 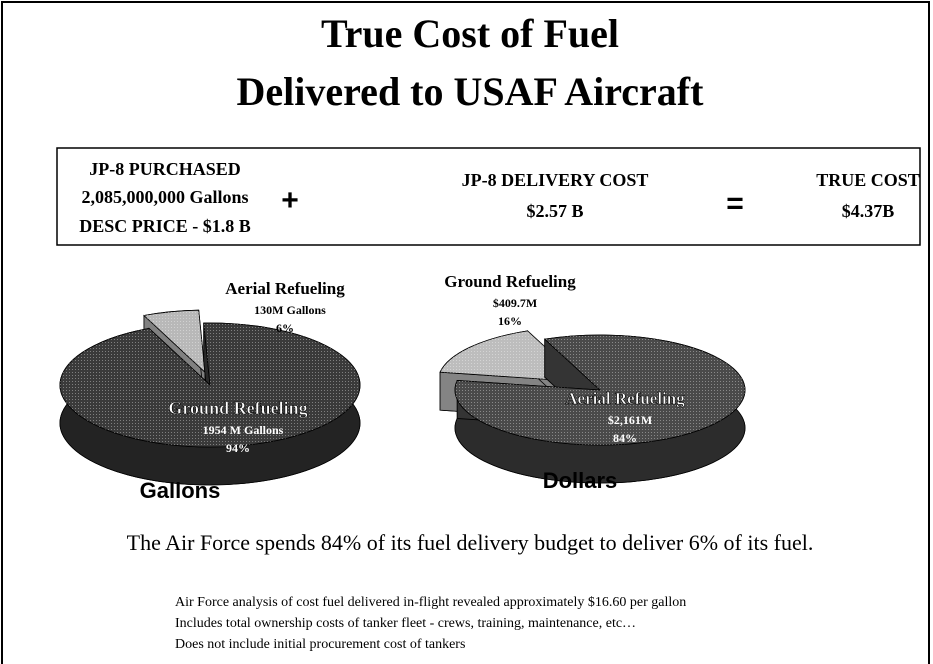 What do you see at coordinates (290, 310) in the screenshot?
I see `slice-amount: 130M Gallons` at bounding box center [290, 310].